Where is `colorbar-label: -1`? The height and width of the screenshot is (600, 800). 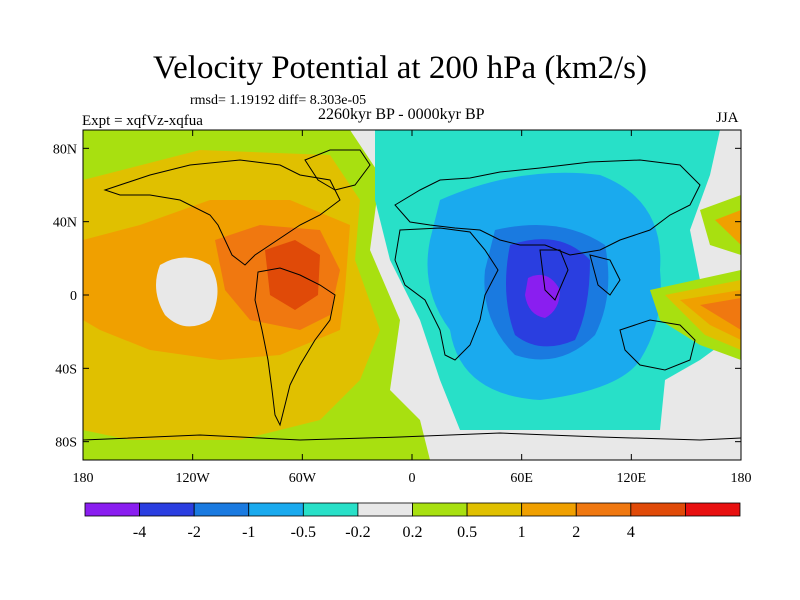
colorbar-label: -1 is located at coordinates (248, 532).